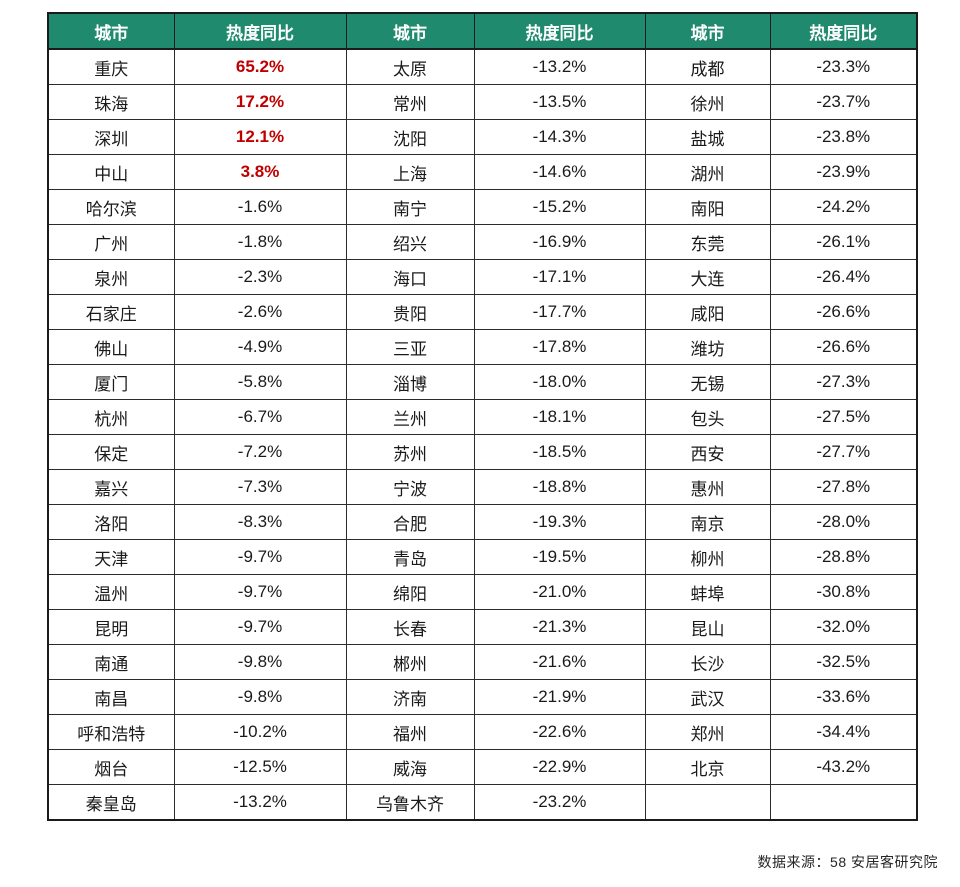  I want to click on value-cell: -27.8%, so click(843, 487).